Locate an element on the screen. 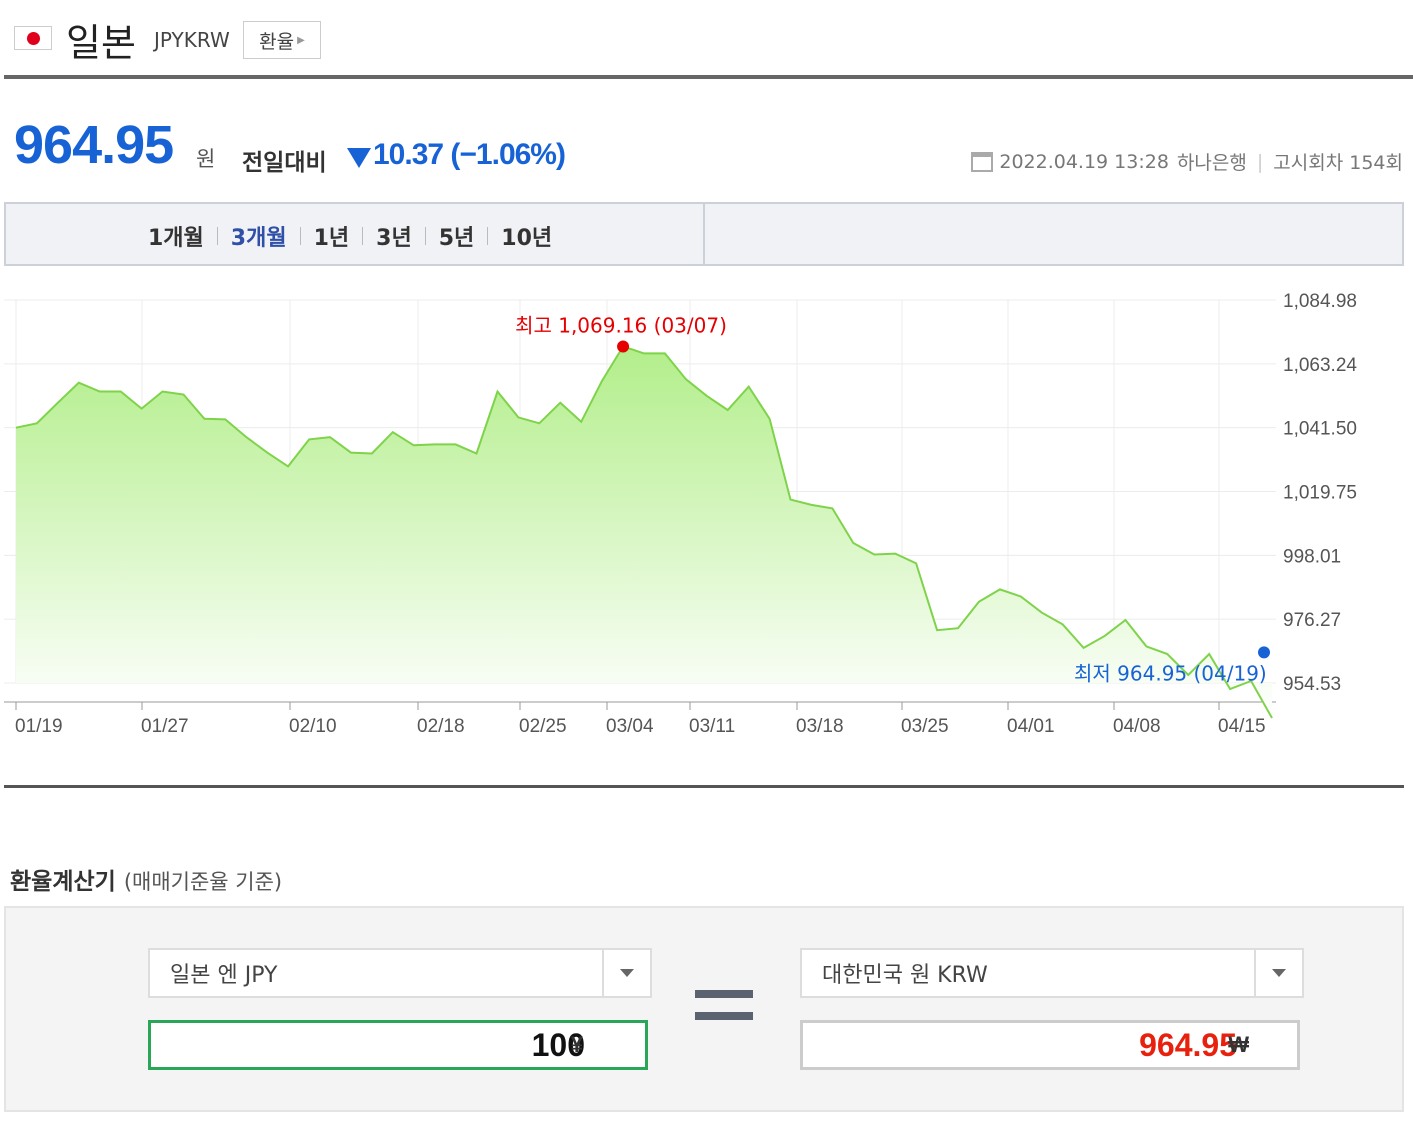 This screenshot has height=1122, width=1413. tab-3년: 3년 is located at coordinates (394, 238).